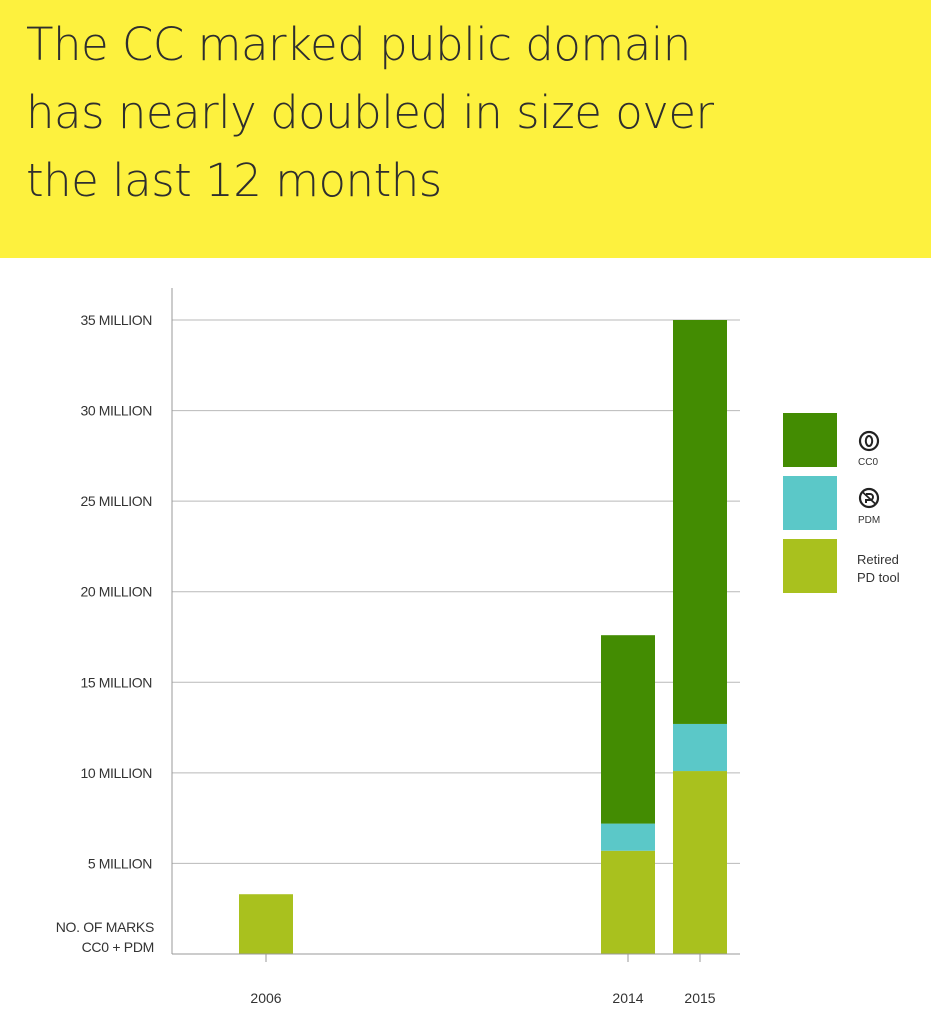 This screenshot has width=931, height=1024. What do you see at coordinates (120, 863) in the screenshot?
I see `y-tick-label: 5 MILLION` at bounding box center [120, 863].